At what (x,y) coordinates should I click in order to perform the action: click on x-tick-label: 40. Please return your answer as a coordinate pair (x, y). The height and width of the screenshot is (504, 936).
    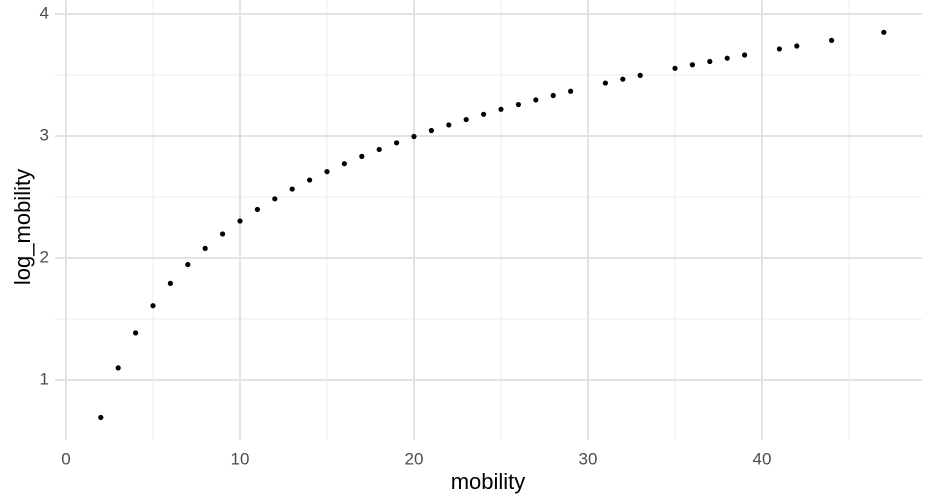
    Looking at the image, I should click on (762, 458).